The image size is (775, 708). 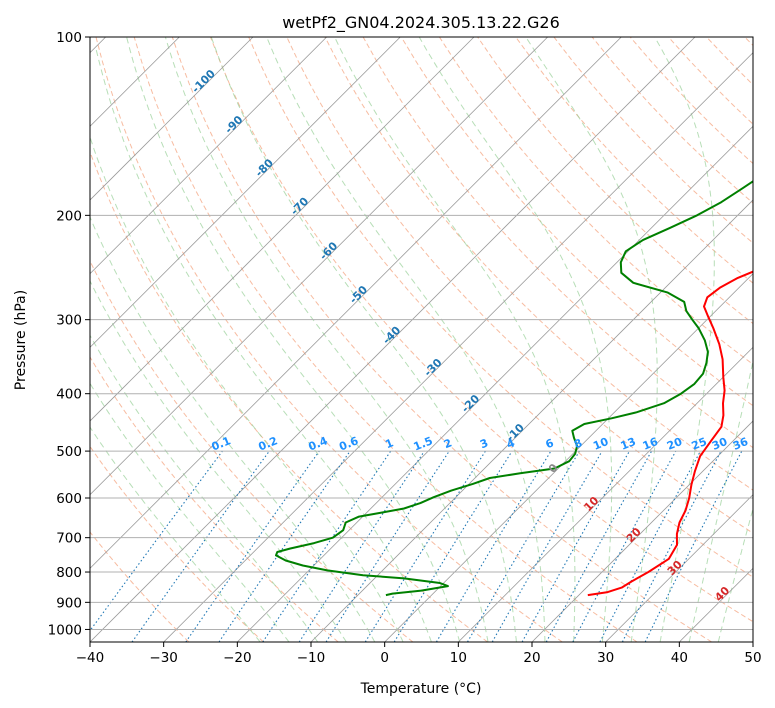 What do you see at coordinates (69, 395) in the screenshot?
I see `y-tick-label: 400` at bounding box center [69, 395].